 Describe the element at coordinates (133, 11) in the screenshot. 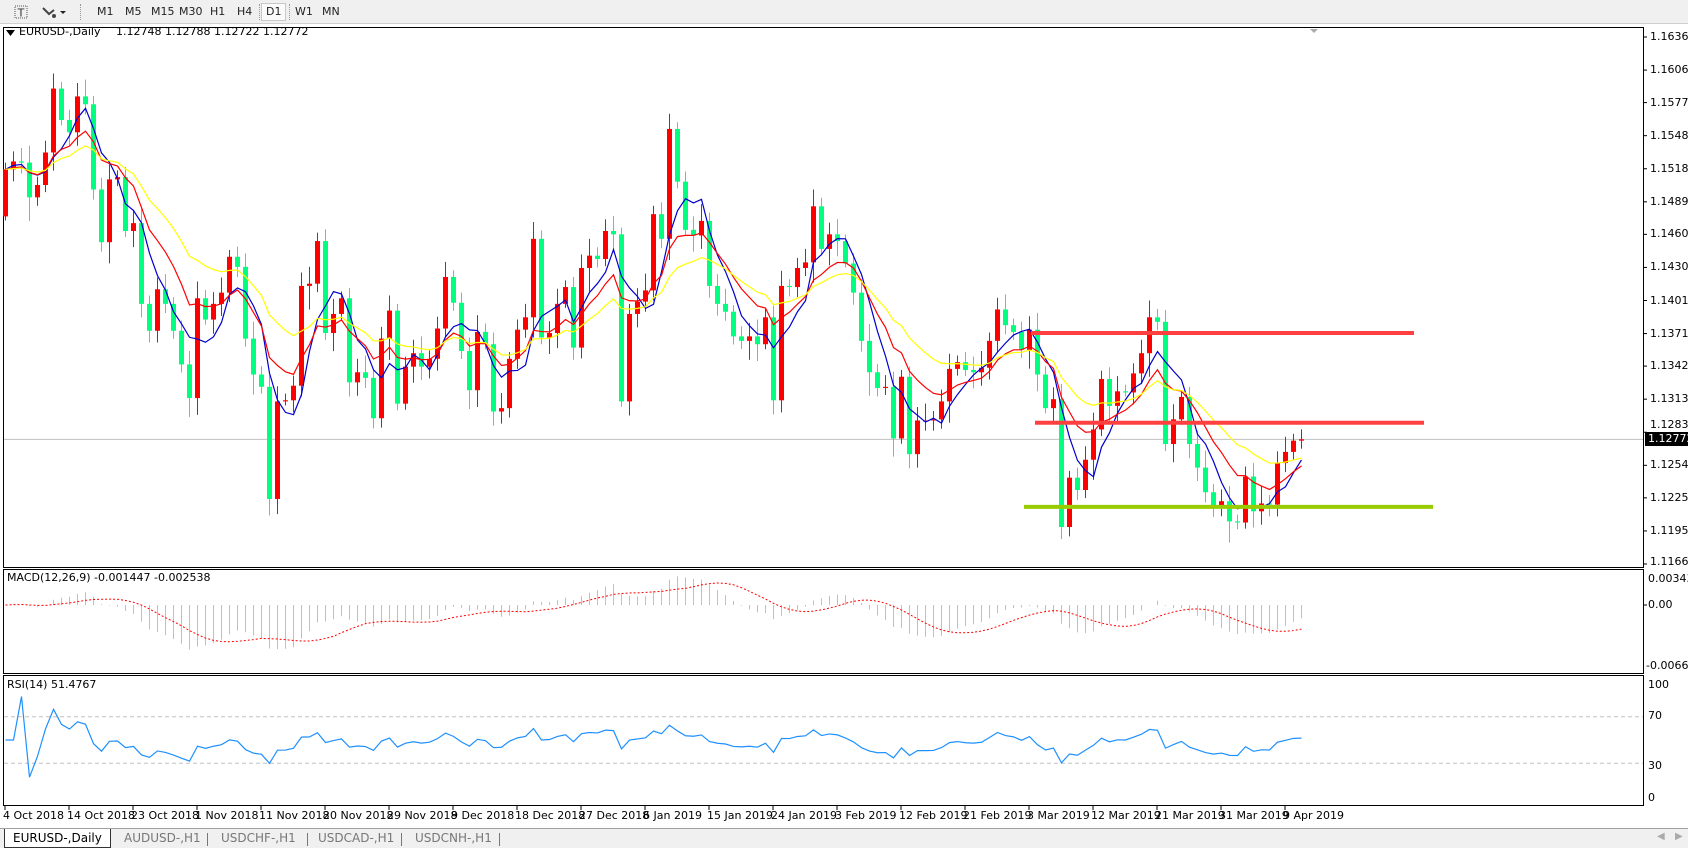

I see `timeframe-m5: M5` at that location.